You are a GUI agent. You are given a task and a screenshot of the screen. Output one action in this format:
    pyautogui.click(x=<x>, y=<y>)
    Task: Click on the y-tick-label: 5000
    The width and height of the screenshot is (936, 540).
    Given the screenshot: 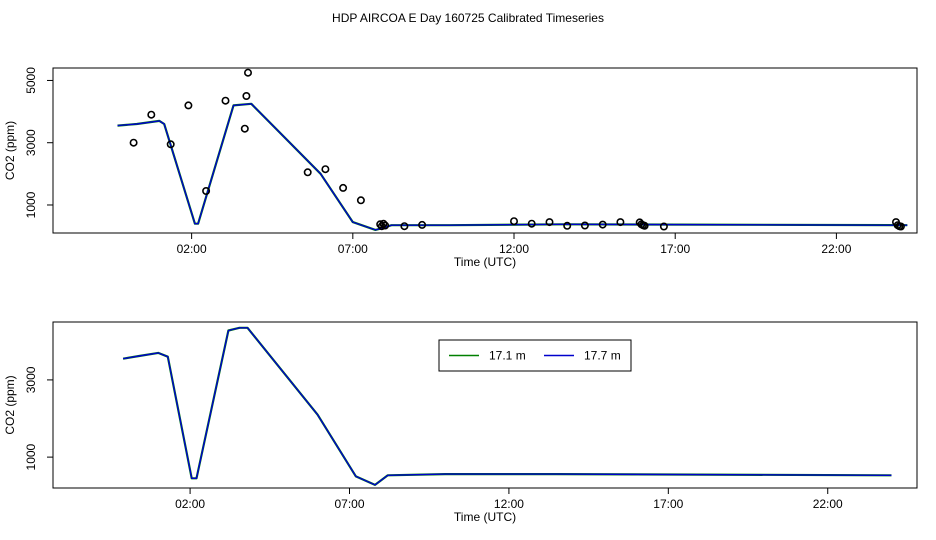 What is the action you would take?
    pyautogui.click(x=31, y=80)
    